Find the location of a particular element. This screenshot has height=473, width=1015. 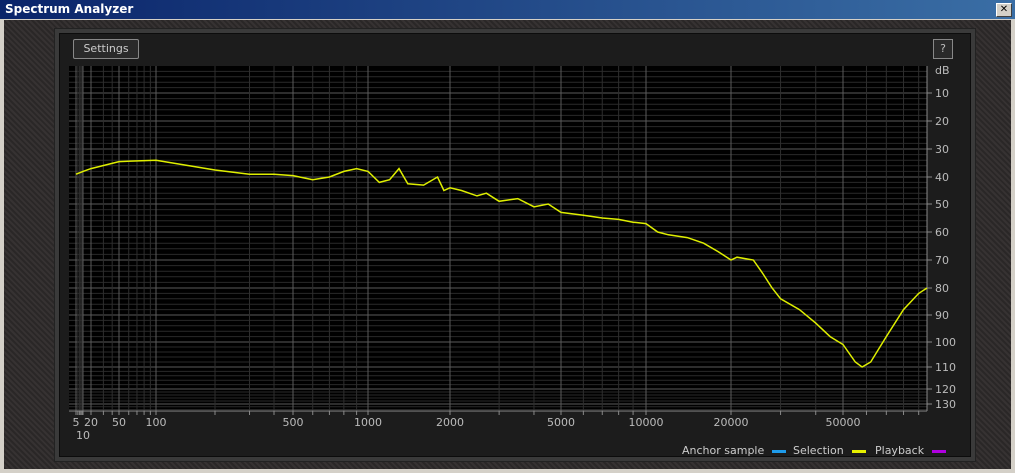

title-bar: Spectrum Analyzer ✕ is located at coordinates (507, 9).